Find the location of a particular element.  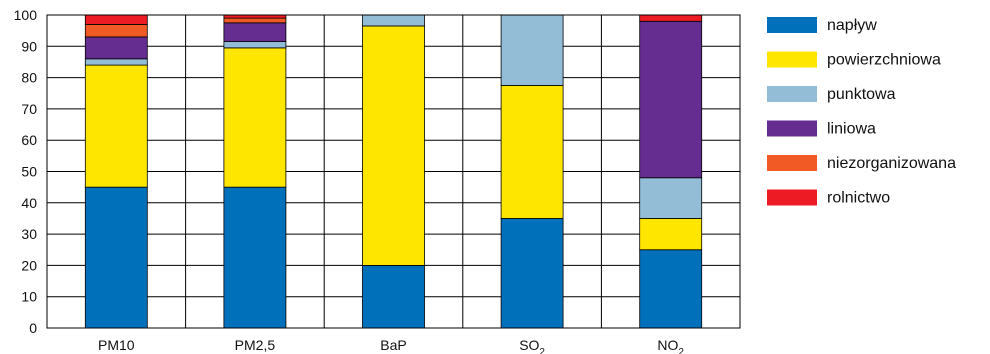

x-tick-label: PM10 is located at coordinates (116, 345).